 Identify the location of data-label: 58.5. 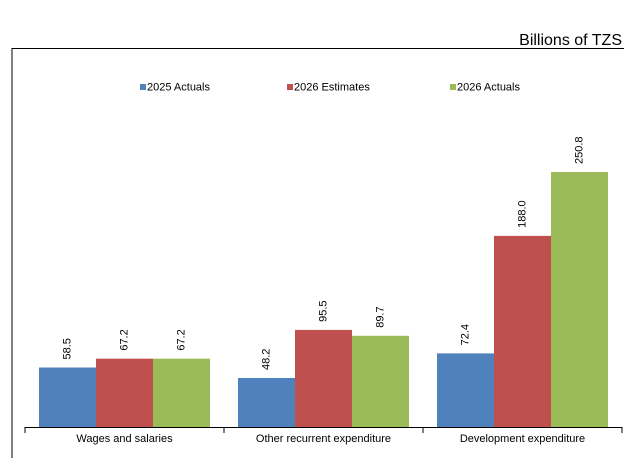
(67, 348).